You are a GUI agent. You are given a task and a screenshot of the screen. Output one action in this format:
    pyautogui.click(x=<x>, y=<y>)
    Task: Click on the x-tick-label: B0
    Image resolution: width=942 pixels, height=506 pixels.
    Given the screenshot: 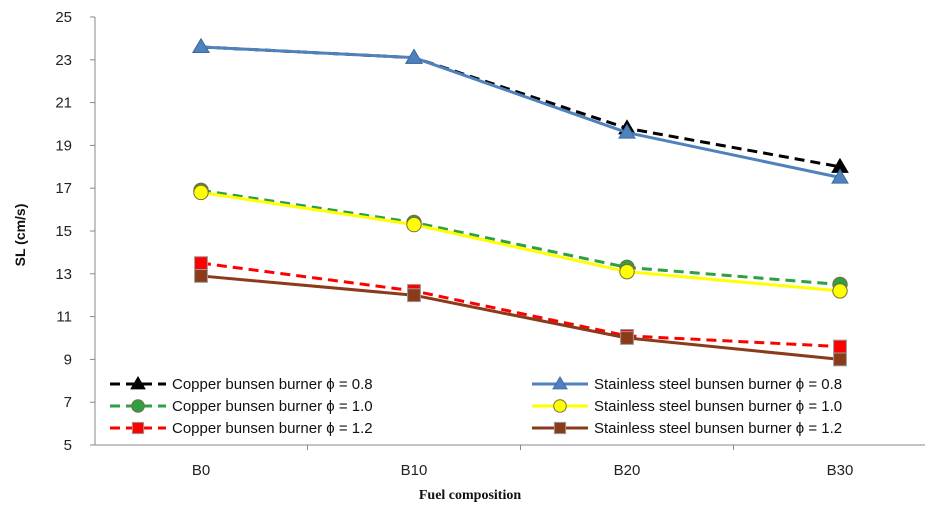 What is the action you would take?
    pyautogui.click(x=201, y=470)
    